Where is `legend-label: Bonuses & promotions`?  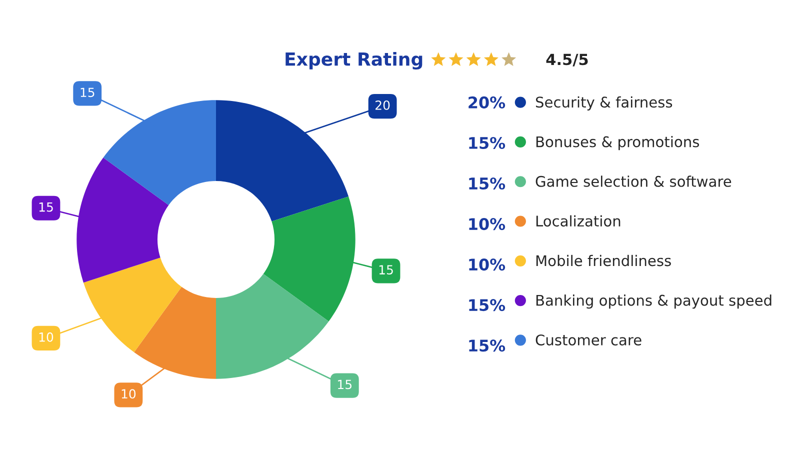
legend-label: Bonuses & promotions is located at coordinates (618, 143).